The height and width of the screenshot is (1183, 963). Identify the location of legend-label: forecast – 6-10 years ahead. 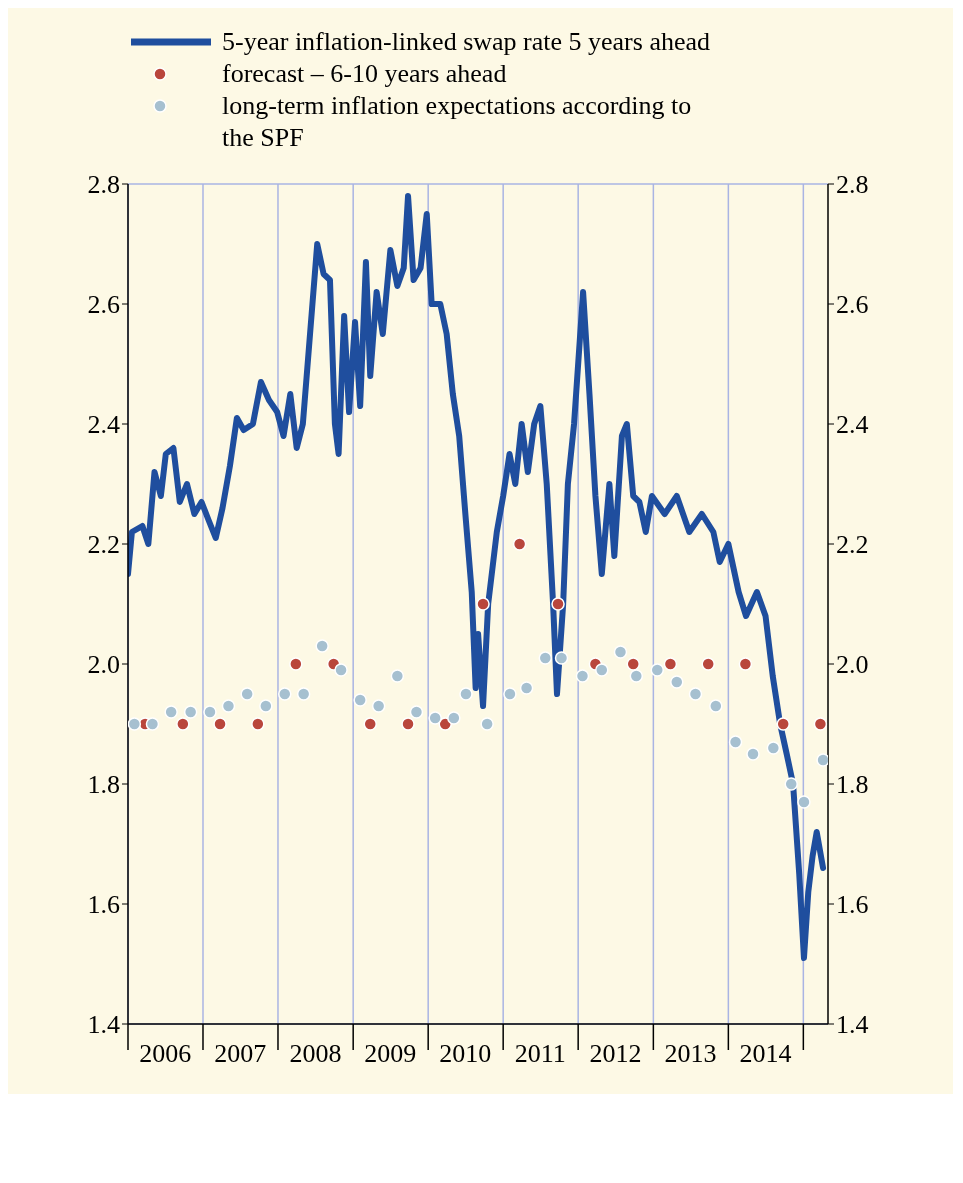
(364, 74).